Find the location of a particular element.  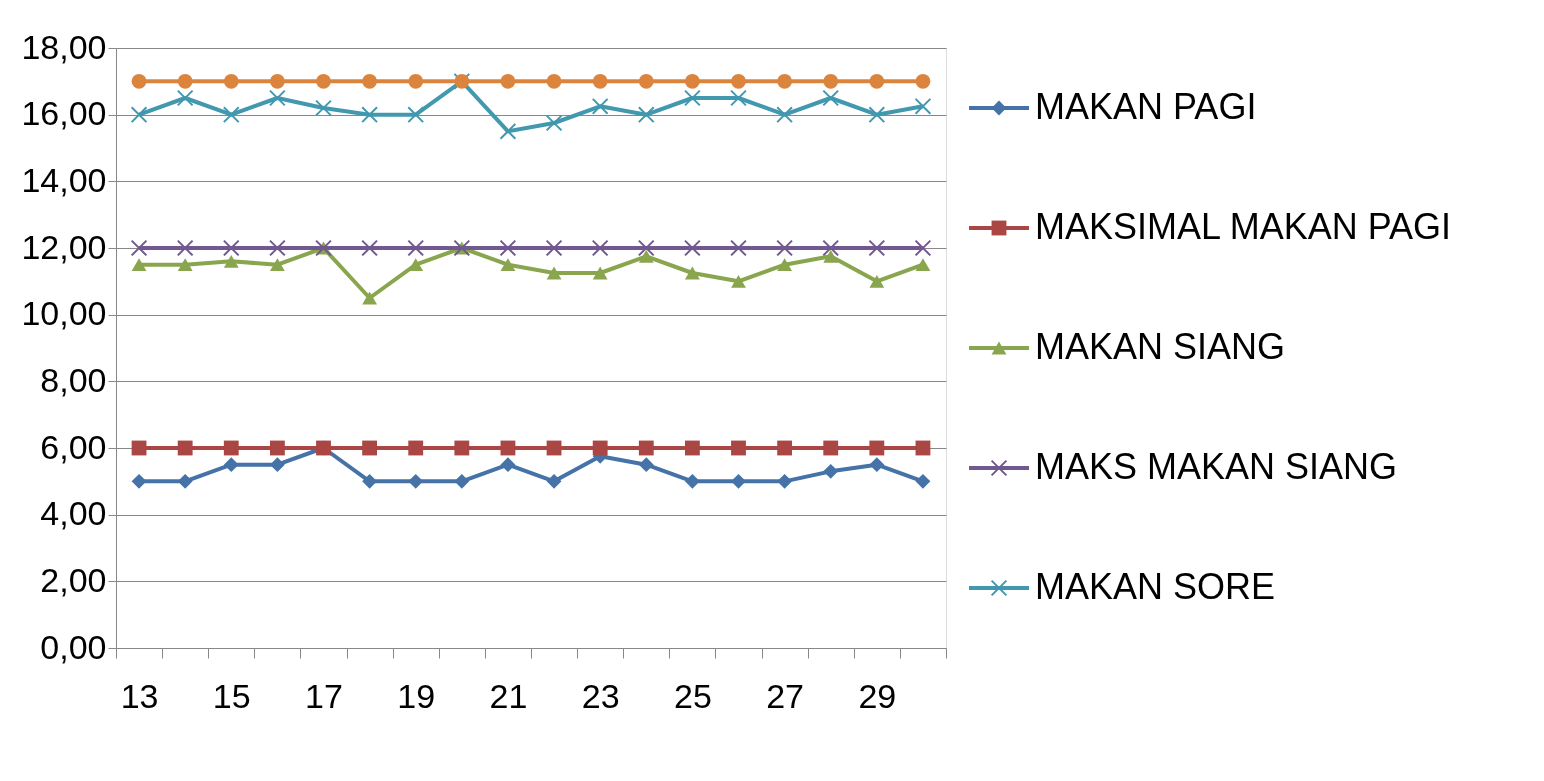

x-tick-label: 23 is located at coordinates (600, 695).